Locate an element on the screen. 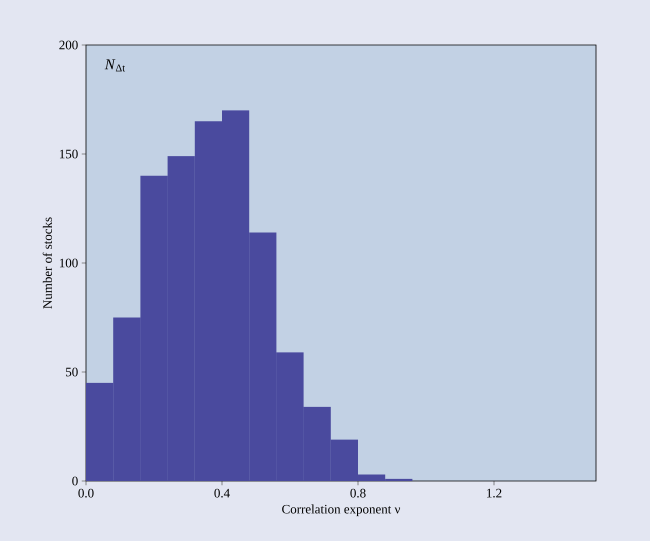 Image resolution: width=650 pixels, height=541 pixels. y-axis-title: Number of stocks is located at coordinates (47, 263).